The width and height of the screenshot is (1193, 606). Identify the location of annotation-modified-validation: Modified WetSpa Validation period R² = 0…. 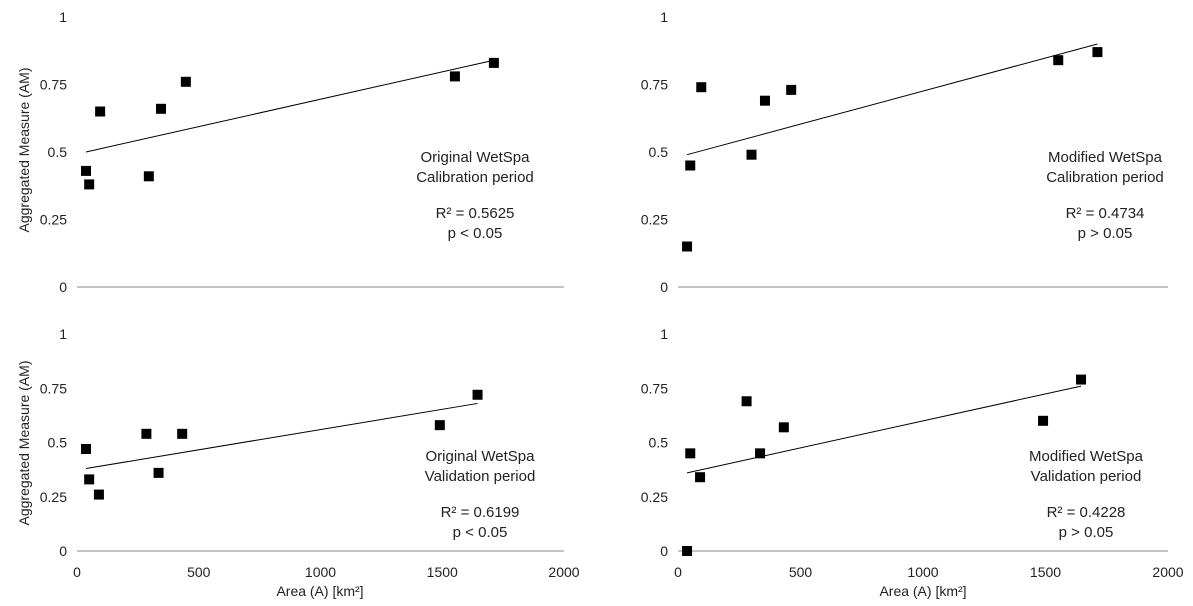
(1086, 495).